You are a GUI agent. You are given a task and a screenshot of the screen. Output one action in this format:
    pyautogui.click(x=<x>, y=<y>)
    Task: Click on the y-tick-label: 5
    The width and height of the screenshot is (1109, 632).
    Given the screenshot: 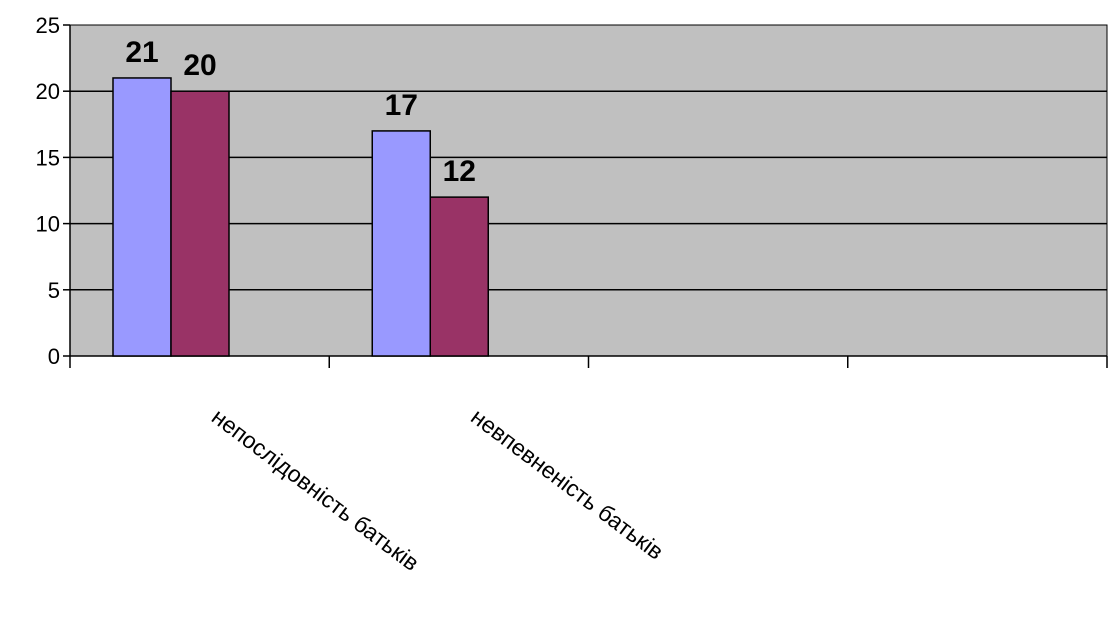 What is the action you would take?
    pyautogui.click(x=54, y=290)
    